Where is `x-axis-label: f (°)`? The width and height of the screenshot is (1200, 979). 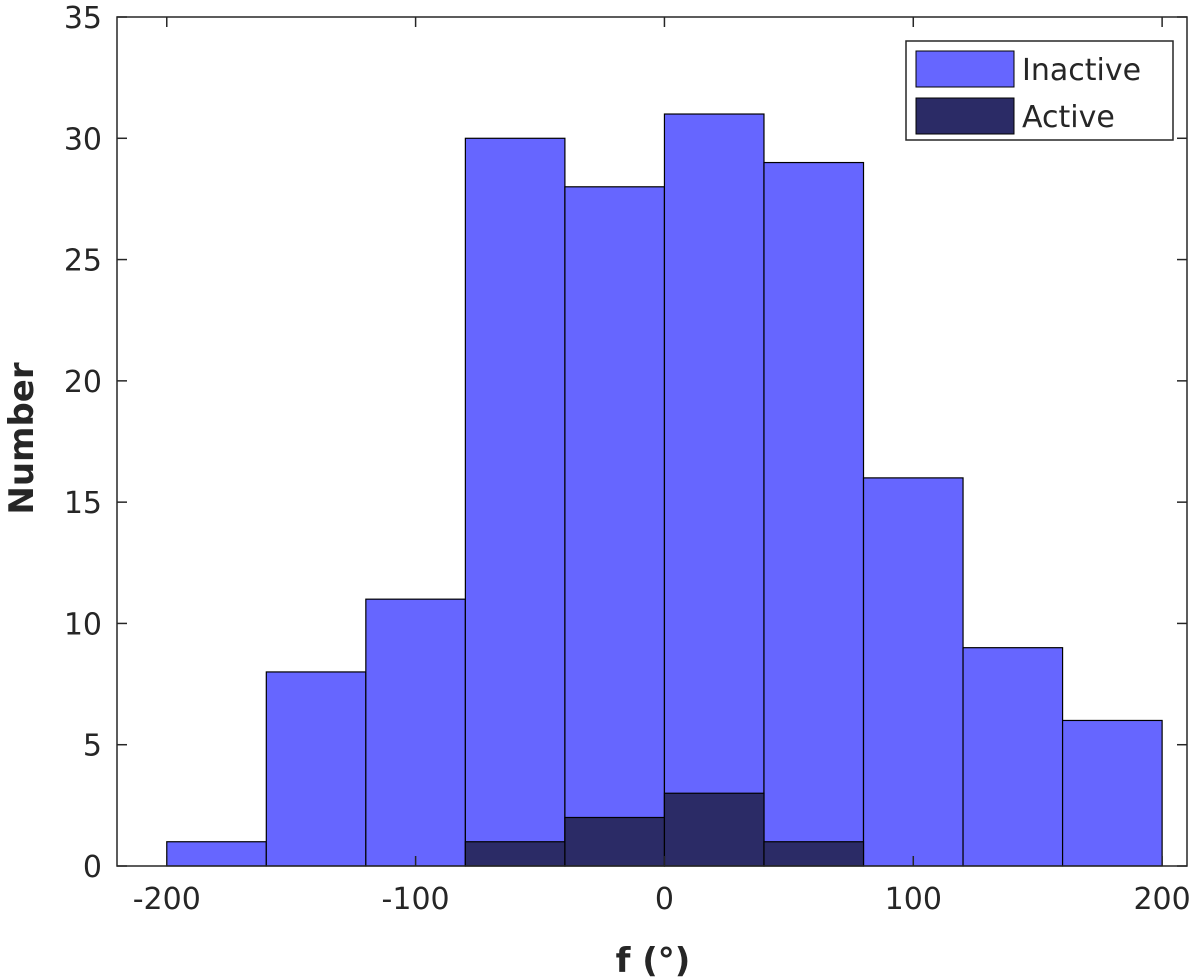
x-axis-label: f (°) is located at coordinates (653, 960).